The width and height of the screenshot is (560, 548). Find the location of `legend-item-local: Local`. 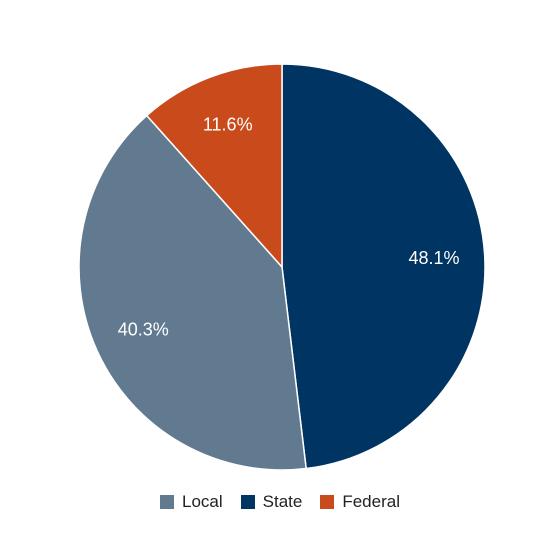

legend-item-local: Local is located at coordinates (191, 502).